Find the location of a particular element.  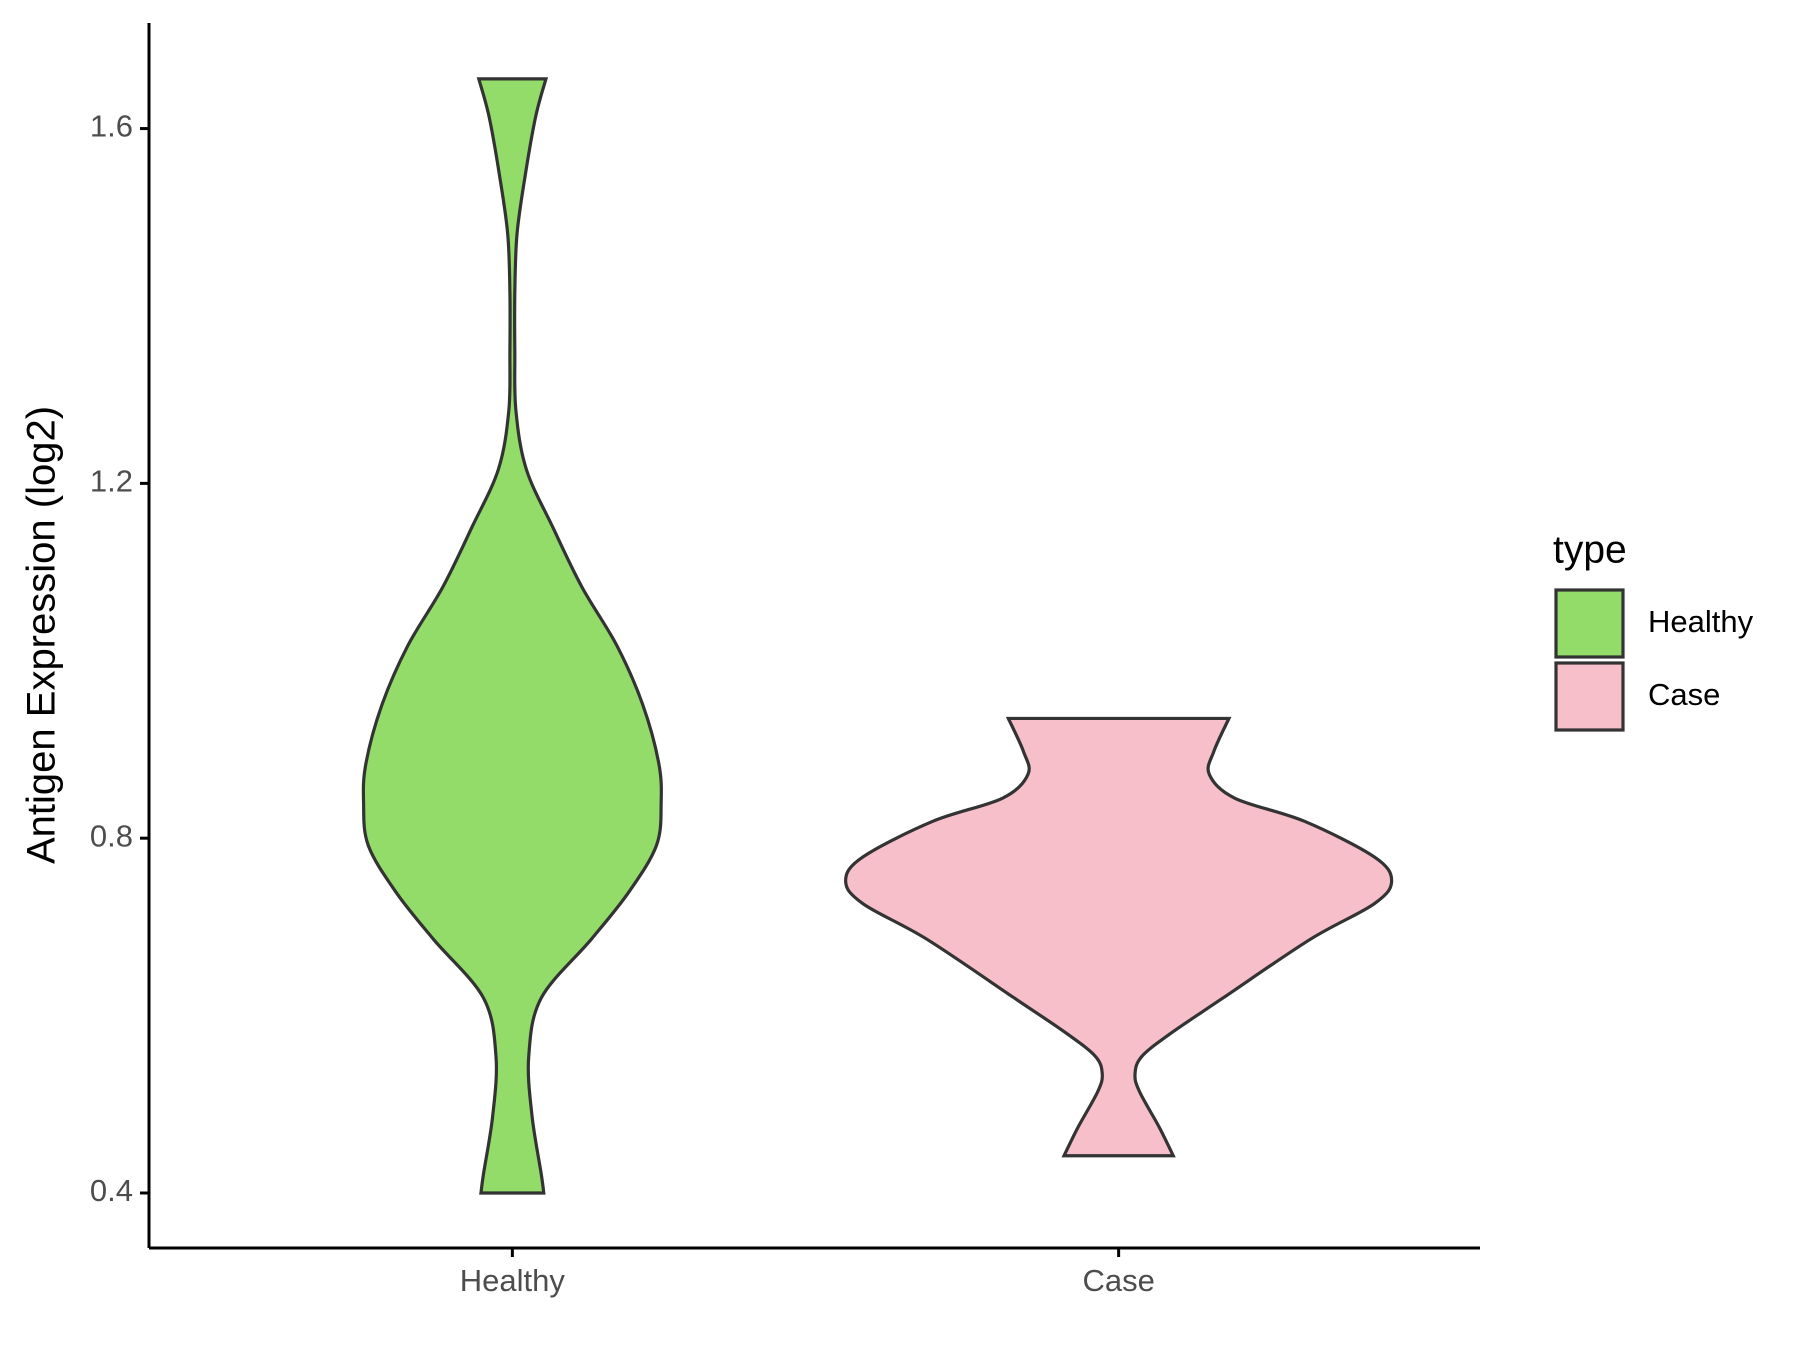

legend-label: Case is located at coordinates (1684, 694).